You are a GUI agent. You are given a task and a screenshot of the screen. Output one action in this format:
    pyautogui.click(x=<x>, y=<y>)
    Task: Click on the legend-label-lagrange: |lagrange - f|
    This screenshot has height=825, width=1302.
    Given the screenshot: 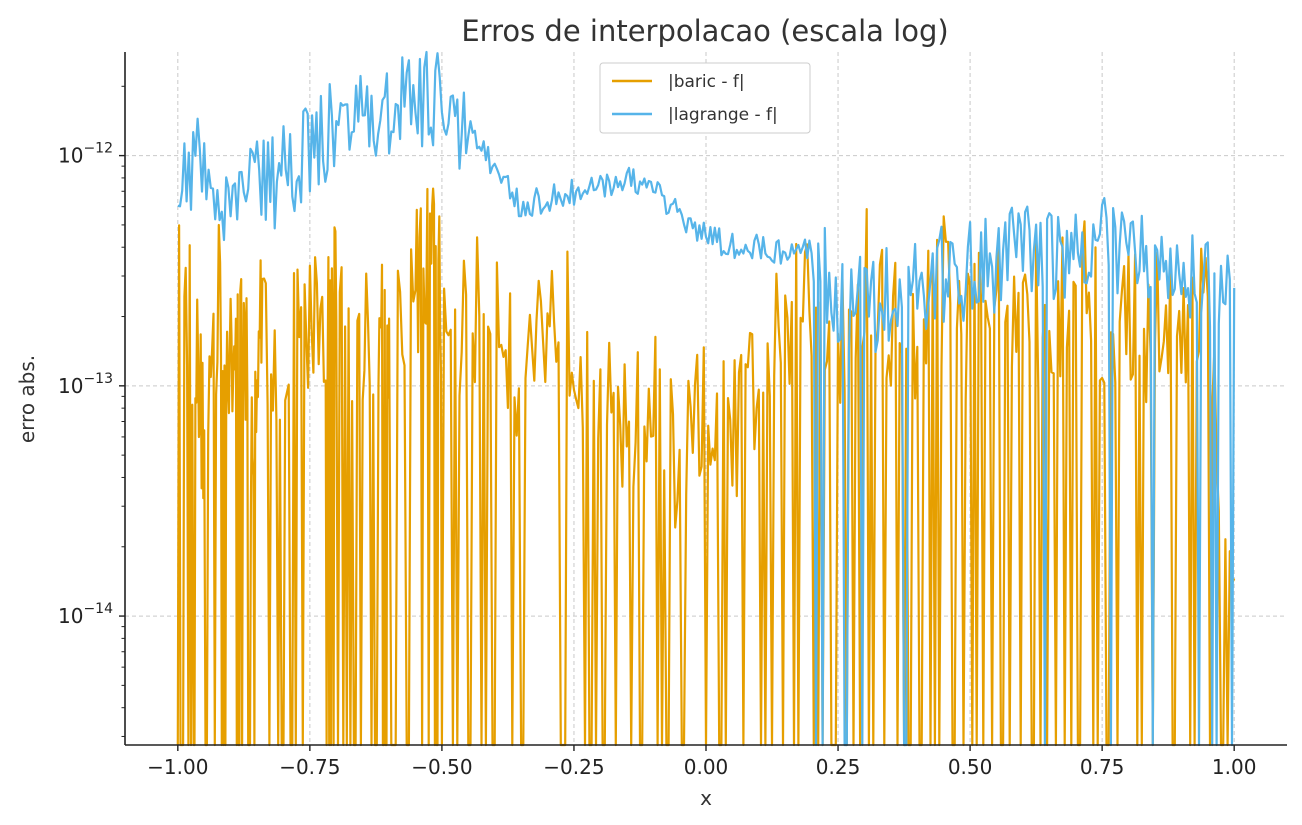 What is the action you would take?
    pyautogui.click(x=723, y=115)
    